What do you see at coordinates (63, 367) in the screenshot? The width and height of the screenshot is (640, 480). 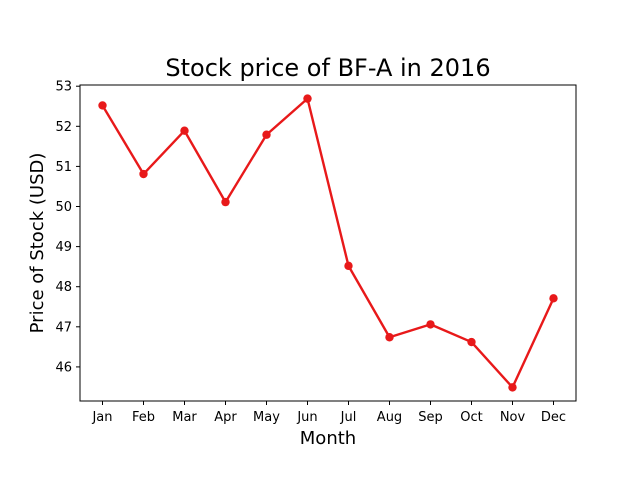 I see `y-tick-label: 46` at bounding box center [63, 367].